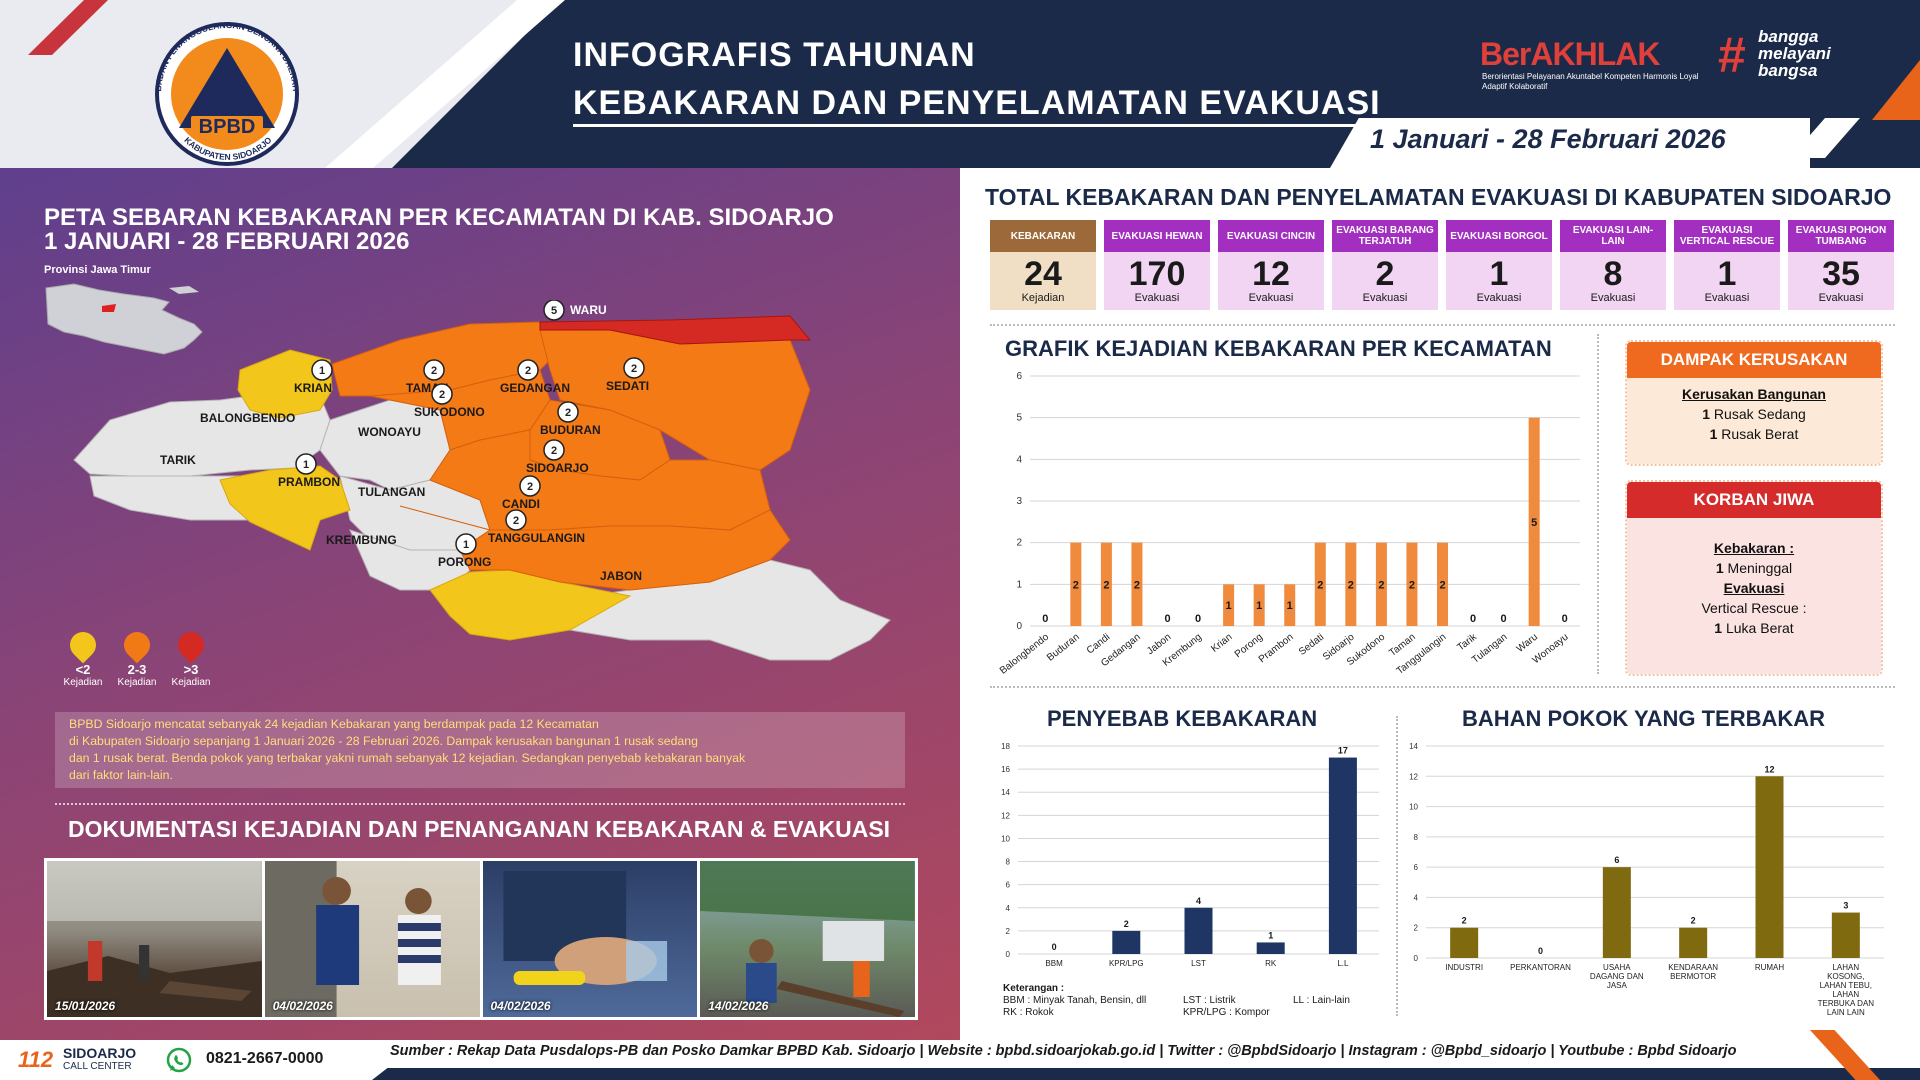 Image resolution: width=1920 pixels, height=1080 pixels. What do you see at coordinates (352, 939) in the screenshot?
I see `rescue-team-image` at bounding box center [352, 939].